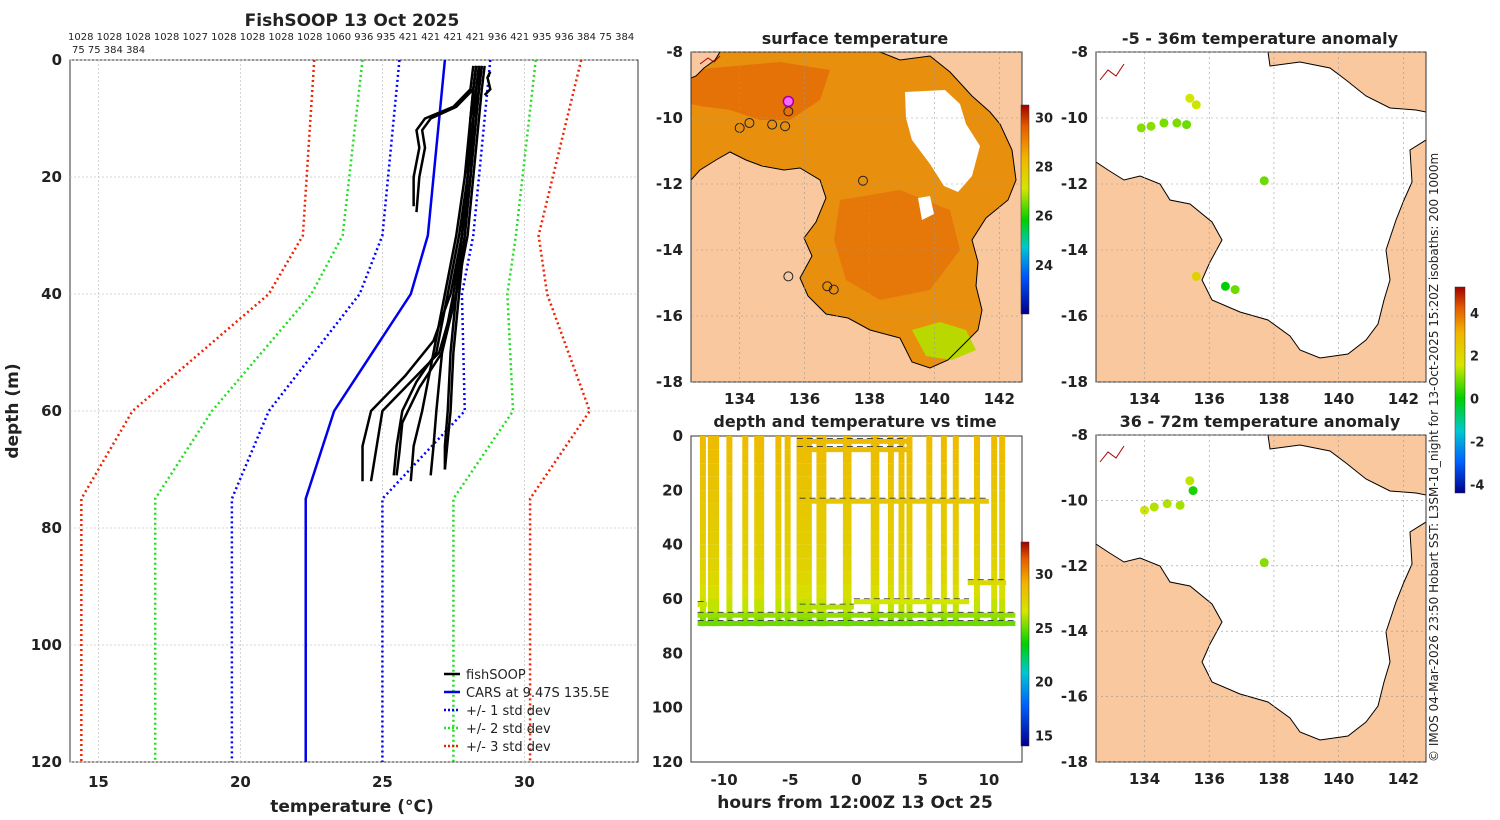 The image size is (1500, 820). Describe the element at coordinates (537, 693) in the screenshot. I see `legend-label-1: CARS at 9.47S 135.5E` at that location.